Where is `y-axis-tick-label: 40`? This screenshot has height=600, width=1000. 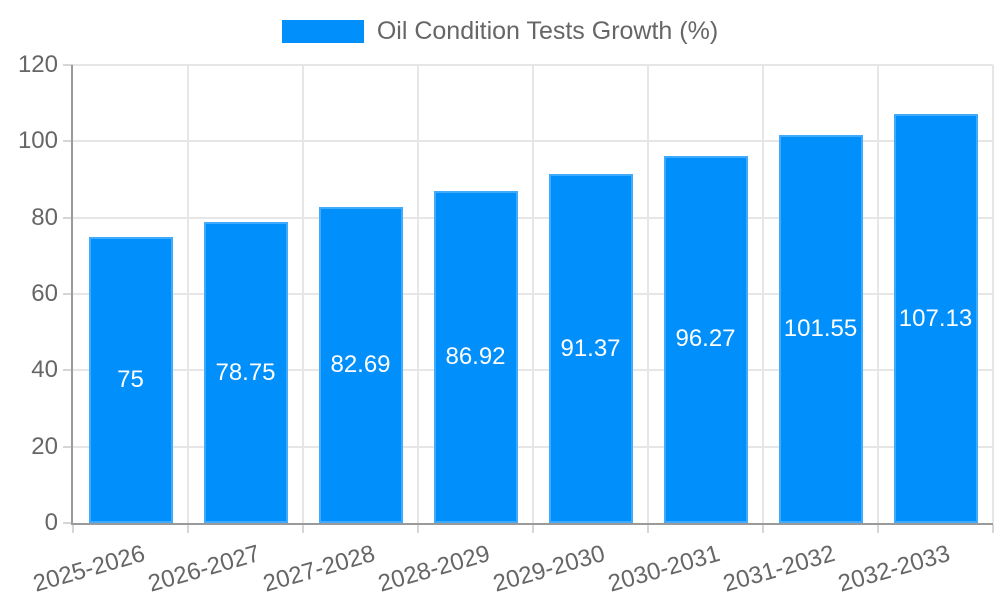
y-axis-tick-label: 40 is located at coordinates (44, 370).